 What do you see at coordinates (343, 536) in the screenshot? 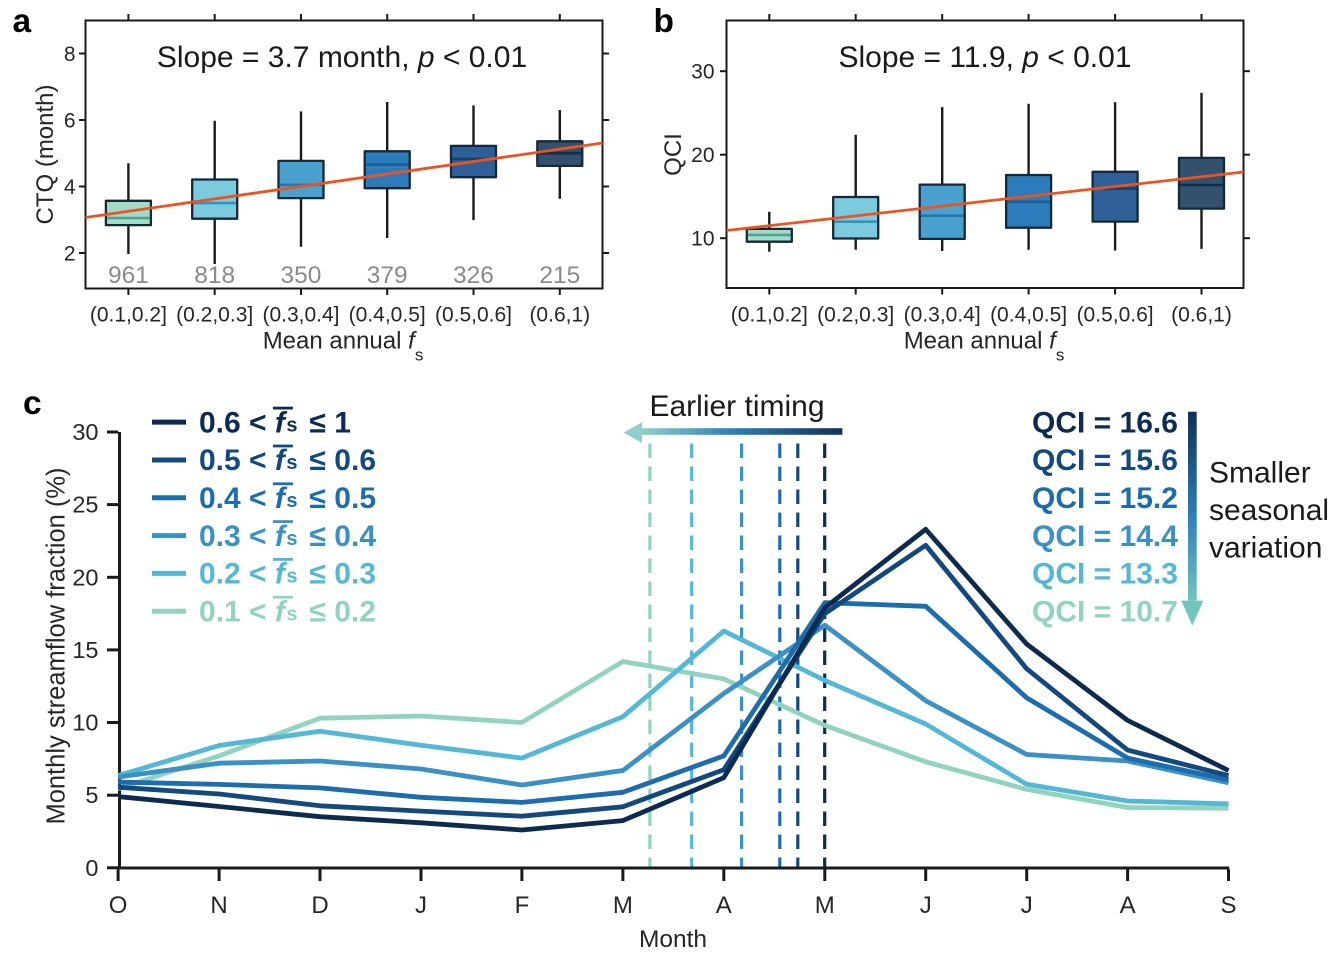
I see `svg-text: ≤ 0.4` at bounding box center [343, 536].